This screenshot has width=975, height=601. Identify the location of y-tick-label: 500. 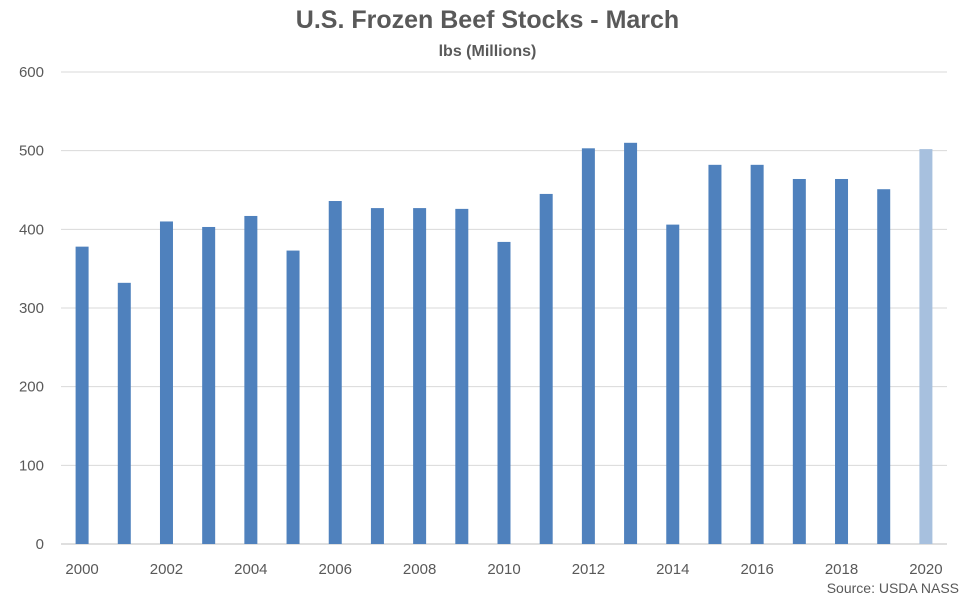
(31, 151).